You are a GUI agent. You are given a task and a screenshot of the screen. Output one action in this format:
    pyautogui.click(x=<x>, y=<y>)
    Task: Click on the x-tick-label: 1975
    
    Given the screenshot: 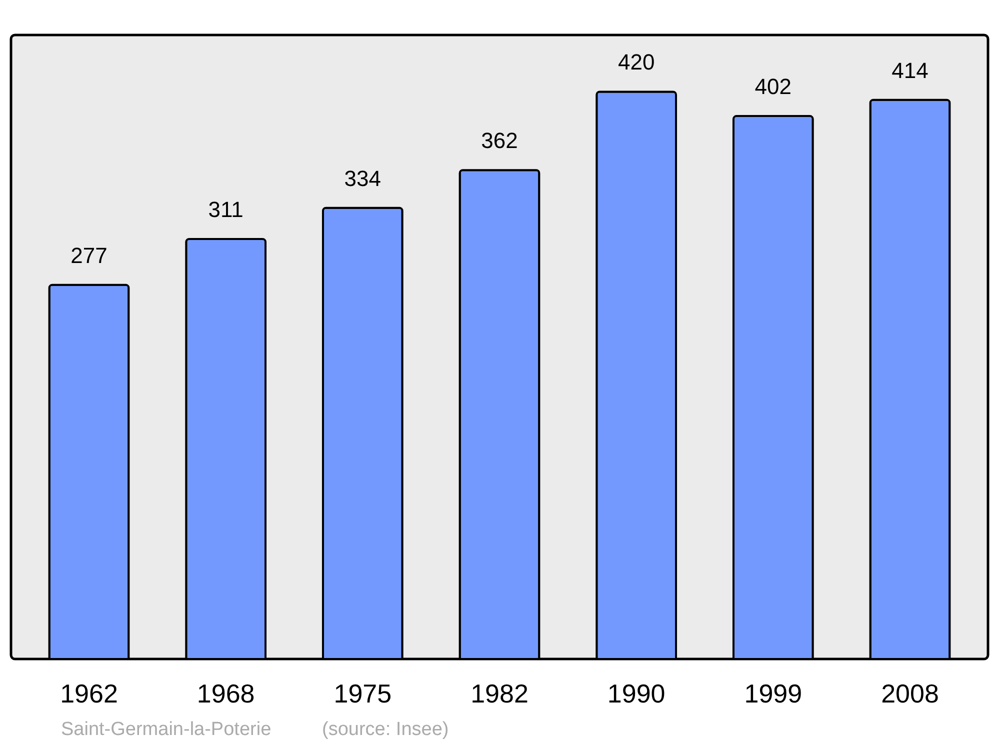 What is the action you would take?
    pyautogui.click(x=363, y=693)
    